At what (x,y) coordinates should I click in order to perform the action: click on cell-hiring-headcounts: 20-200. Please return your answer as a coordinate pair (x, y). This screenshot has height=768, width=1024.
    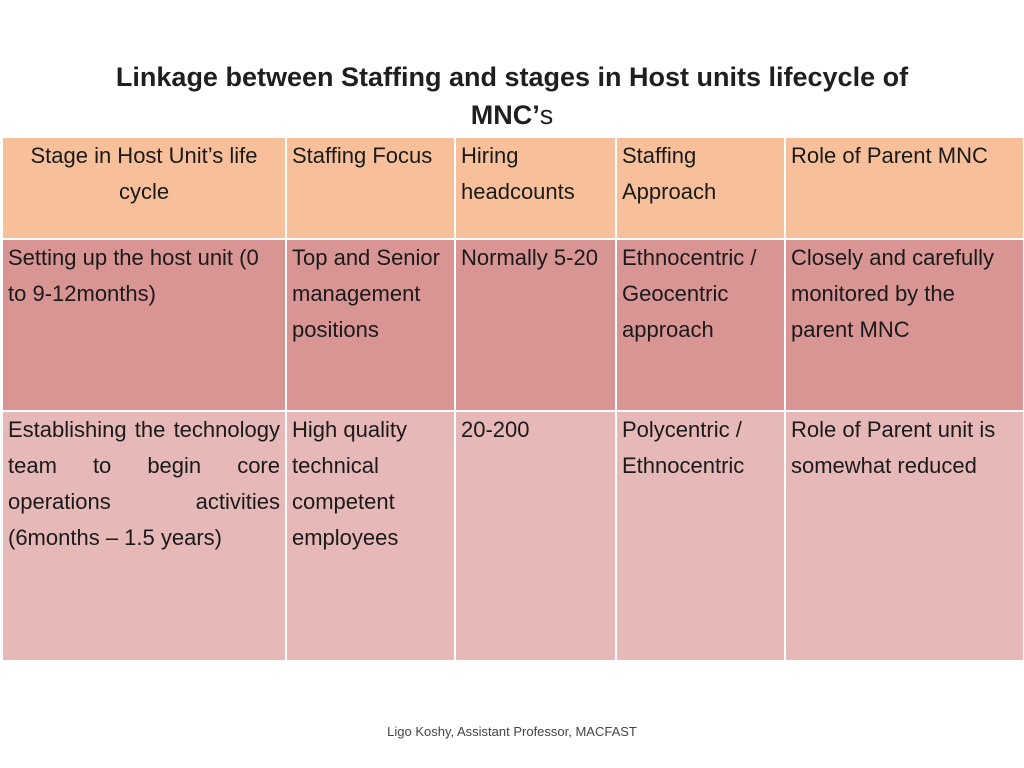
    Looking at the image, I should click on (535, 536).